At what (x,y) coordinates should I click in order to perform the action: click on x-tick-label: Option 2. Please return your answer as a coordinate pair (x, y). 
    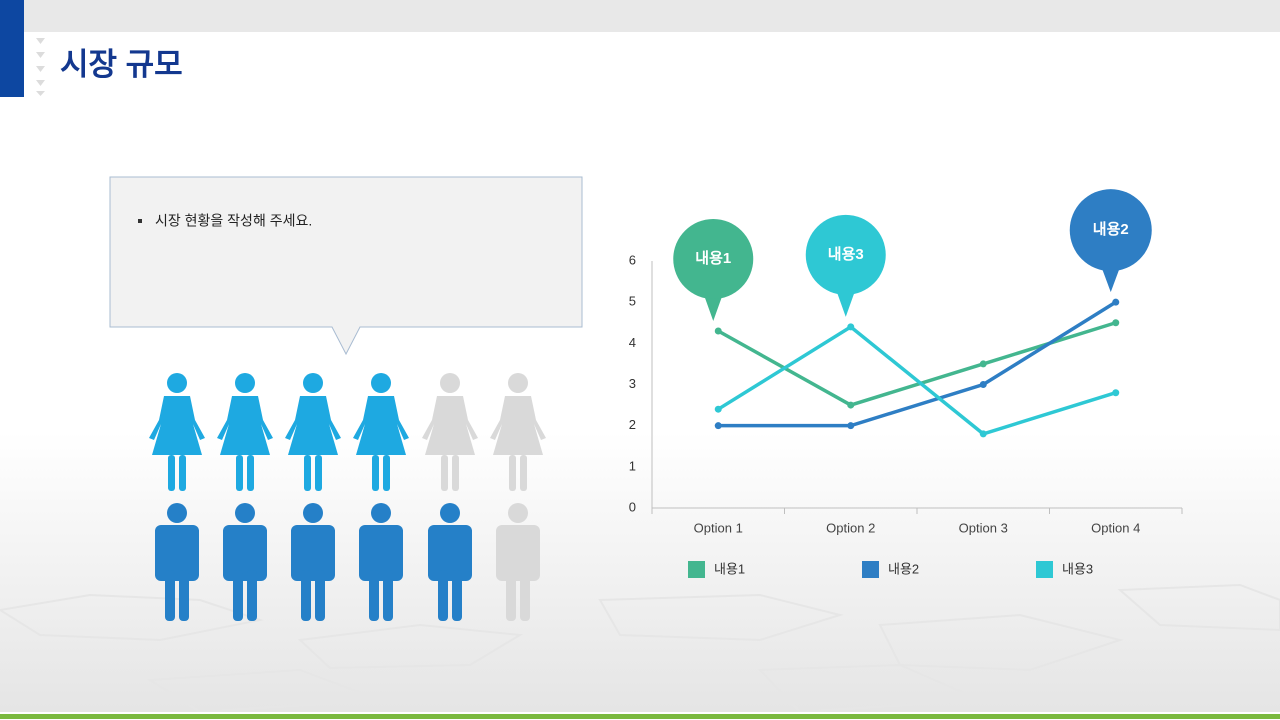
    Looking at the image, I should click on (850, 527).